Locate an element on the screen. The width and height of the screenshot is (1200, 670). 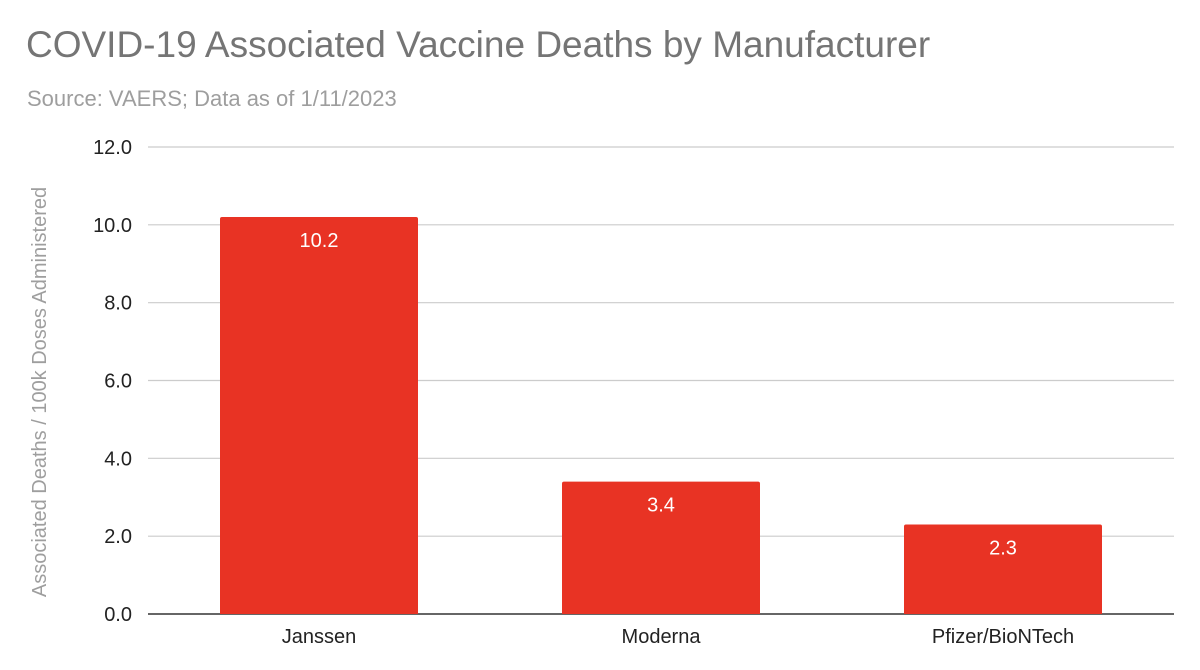
y-tick-label: 2.0 is located at coordinates (118, 537).